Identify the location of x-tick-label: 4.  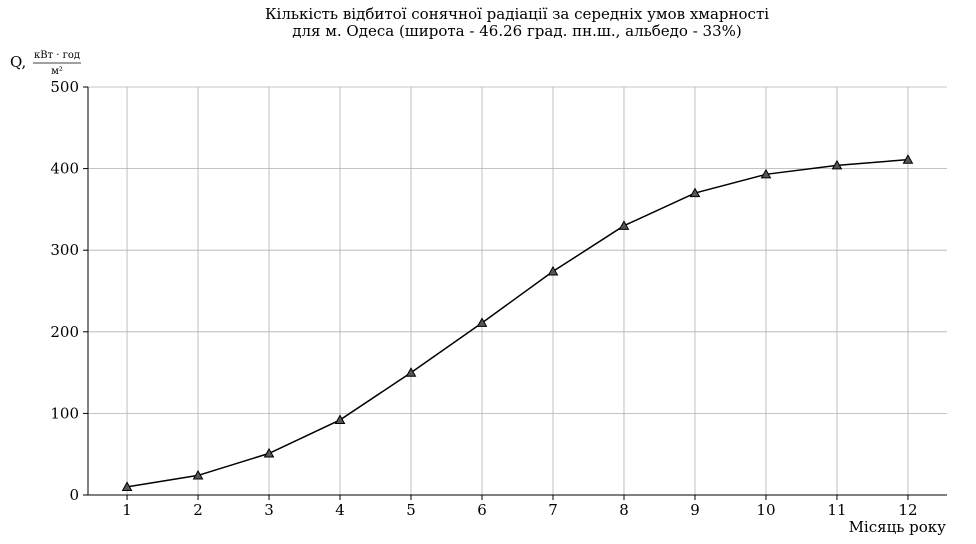
(340, 510).